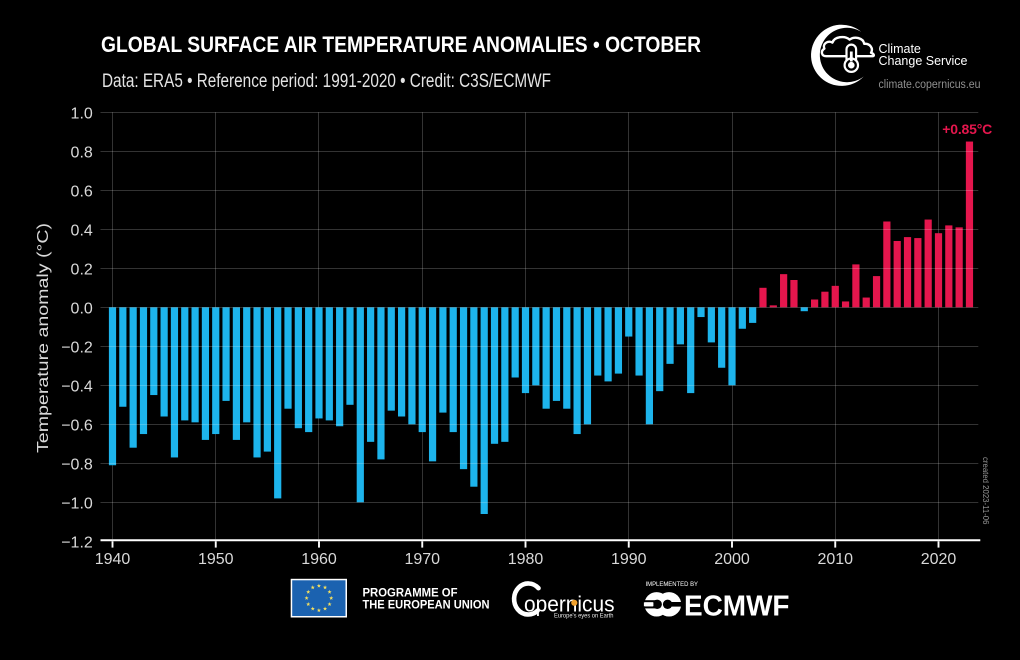 The width and height of the screenshot is (1020, 660). Describe the element at coordinates (82, 114) in the screenshot. I see `svg-text: 1.0` at that location.